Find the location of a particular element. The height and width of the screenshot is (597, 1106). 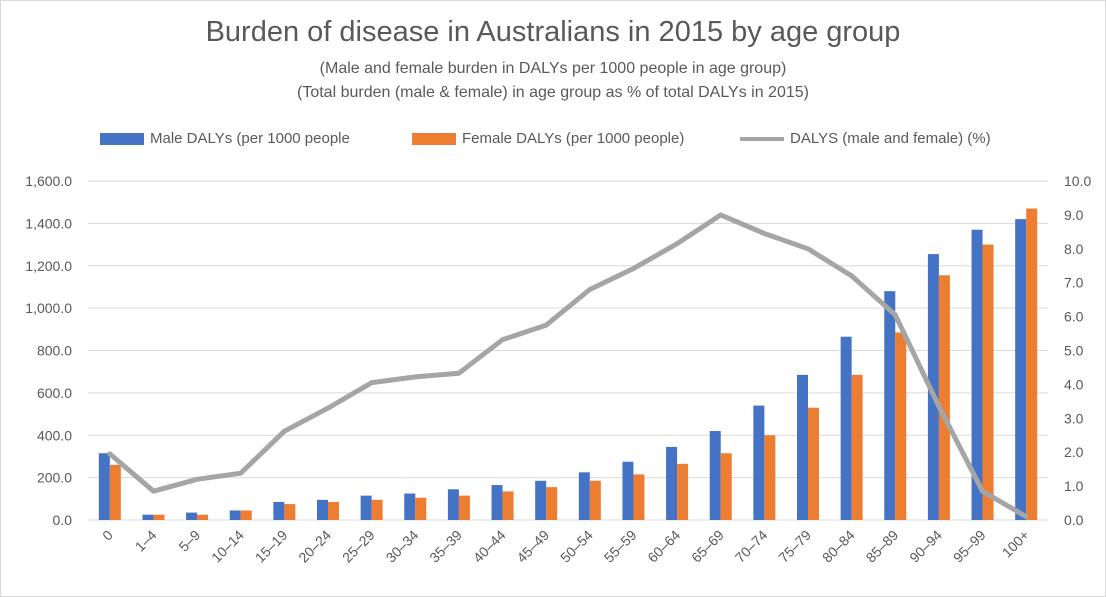

x-tick-label: 35–39 is located at coordinates (445, 546).